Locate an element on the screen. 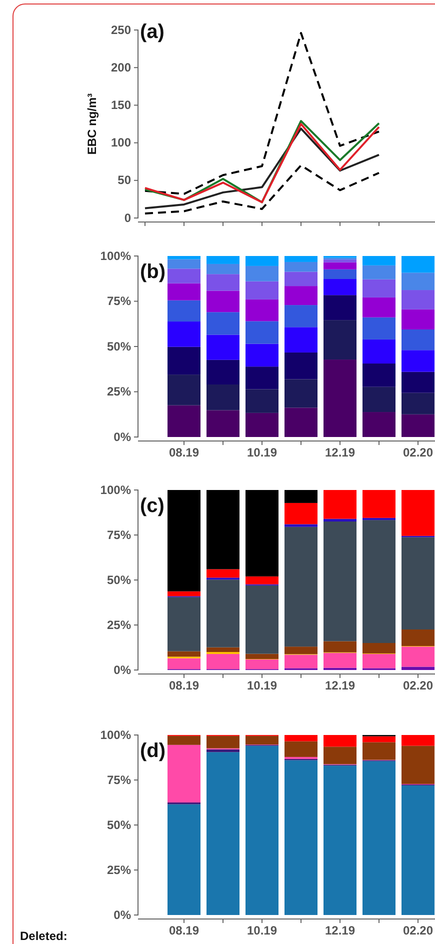 Image resolution: width=435 pixels, height=944 pixels. y-axis-title: EBC ng/m³ is located at coordinates (92, 124).